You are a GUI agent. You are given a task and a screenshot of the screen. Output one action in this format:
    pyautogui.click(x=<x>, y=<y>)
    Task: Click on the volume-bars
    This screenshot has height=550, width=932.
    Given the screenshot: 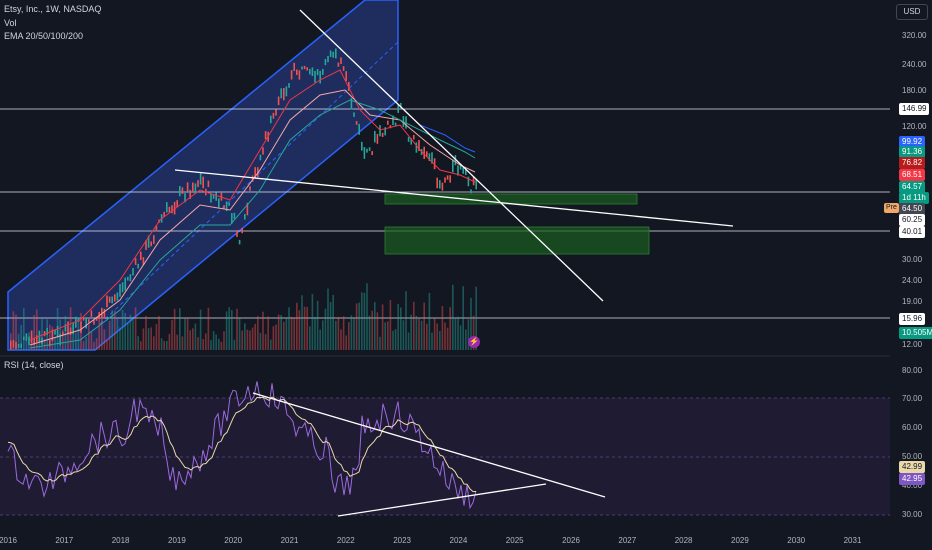 What is the action you would take?
    pyautogui.click(x=243, y=316)
    